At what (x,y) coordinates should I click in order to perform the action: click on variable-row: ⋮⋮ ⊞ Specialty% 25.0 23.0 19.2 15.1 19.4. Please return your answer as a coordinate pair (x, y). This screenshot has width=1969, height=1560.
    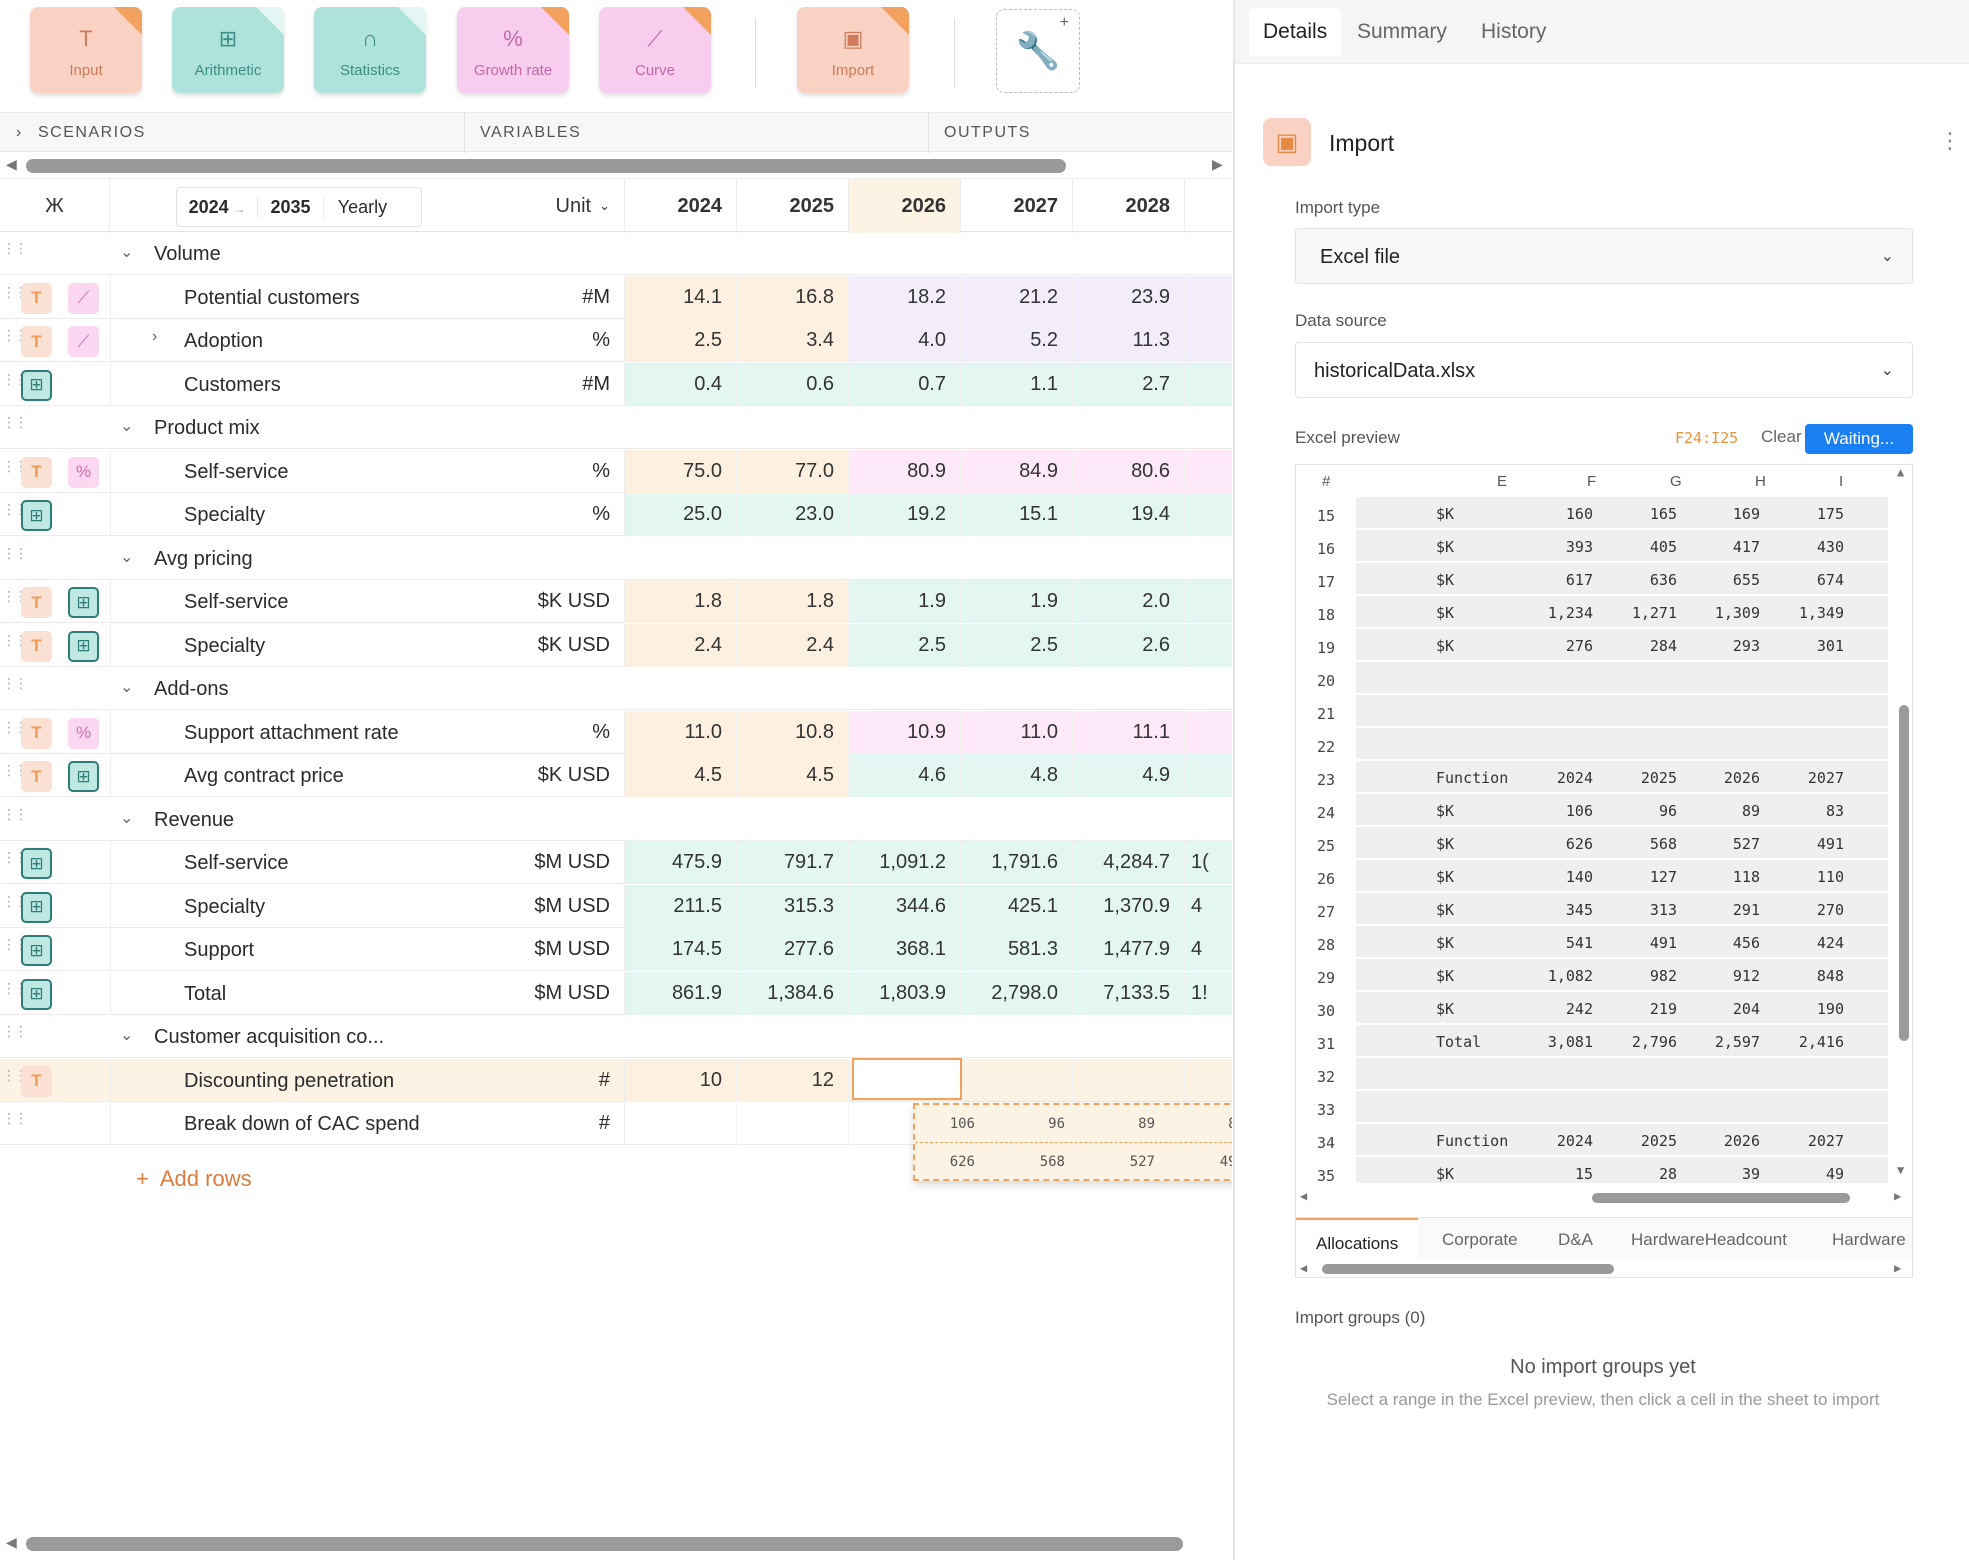
    Looking at the image, I should click on (616, 514).